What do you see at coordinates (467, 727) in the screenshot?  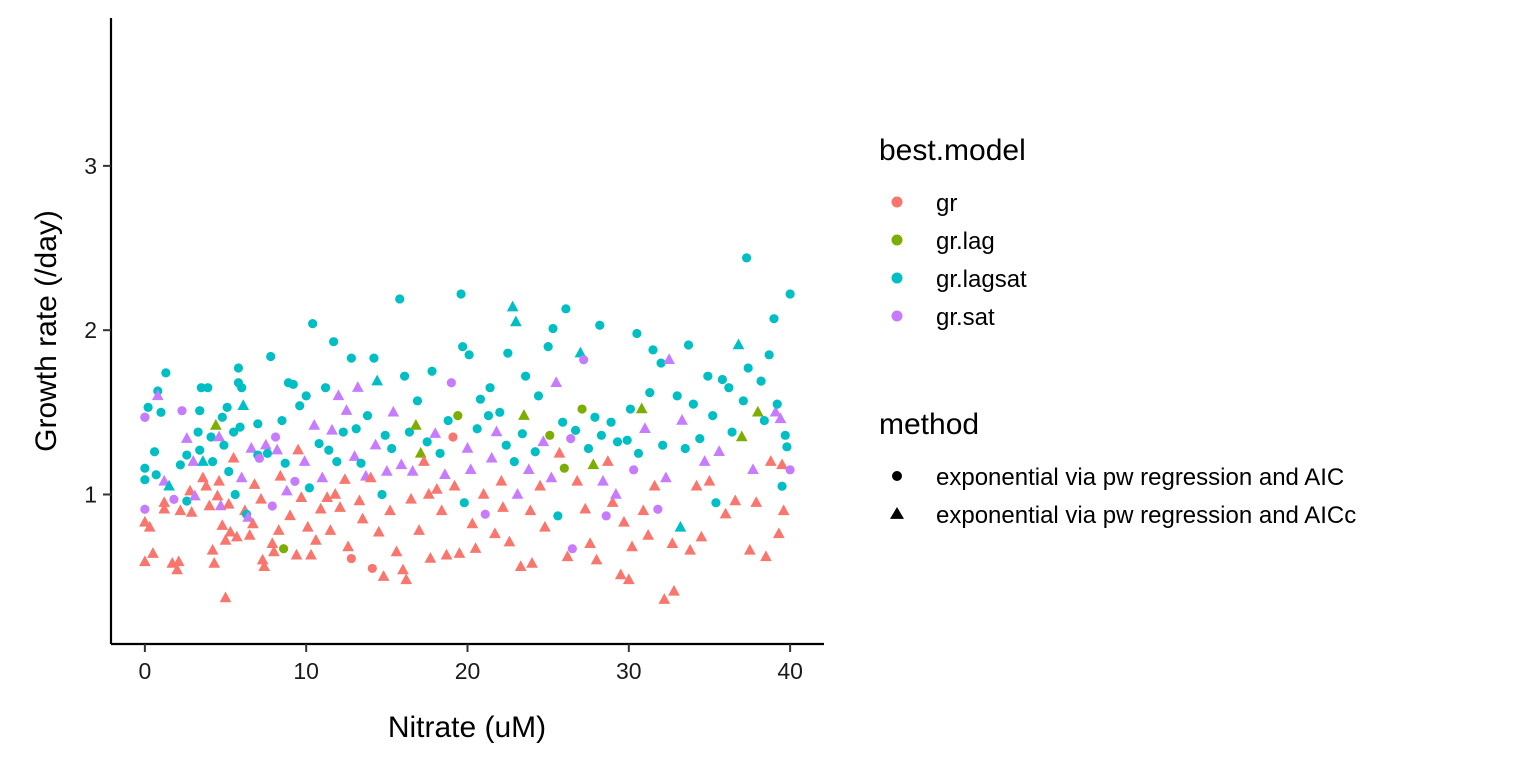 I see `x-axis-title: Nitrate (uM)` at bounding box center [467, 727].